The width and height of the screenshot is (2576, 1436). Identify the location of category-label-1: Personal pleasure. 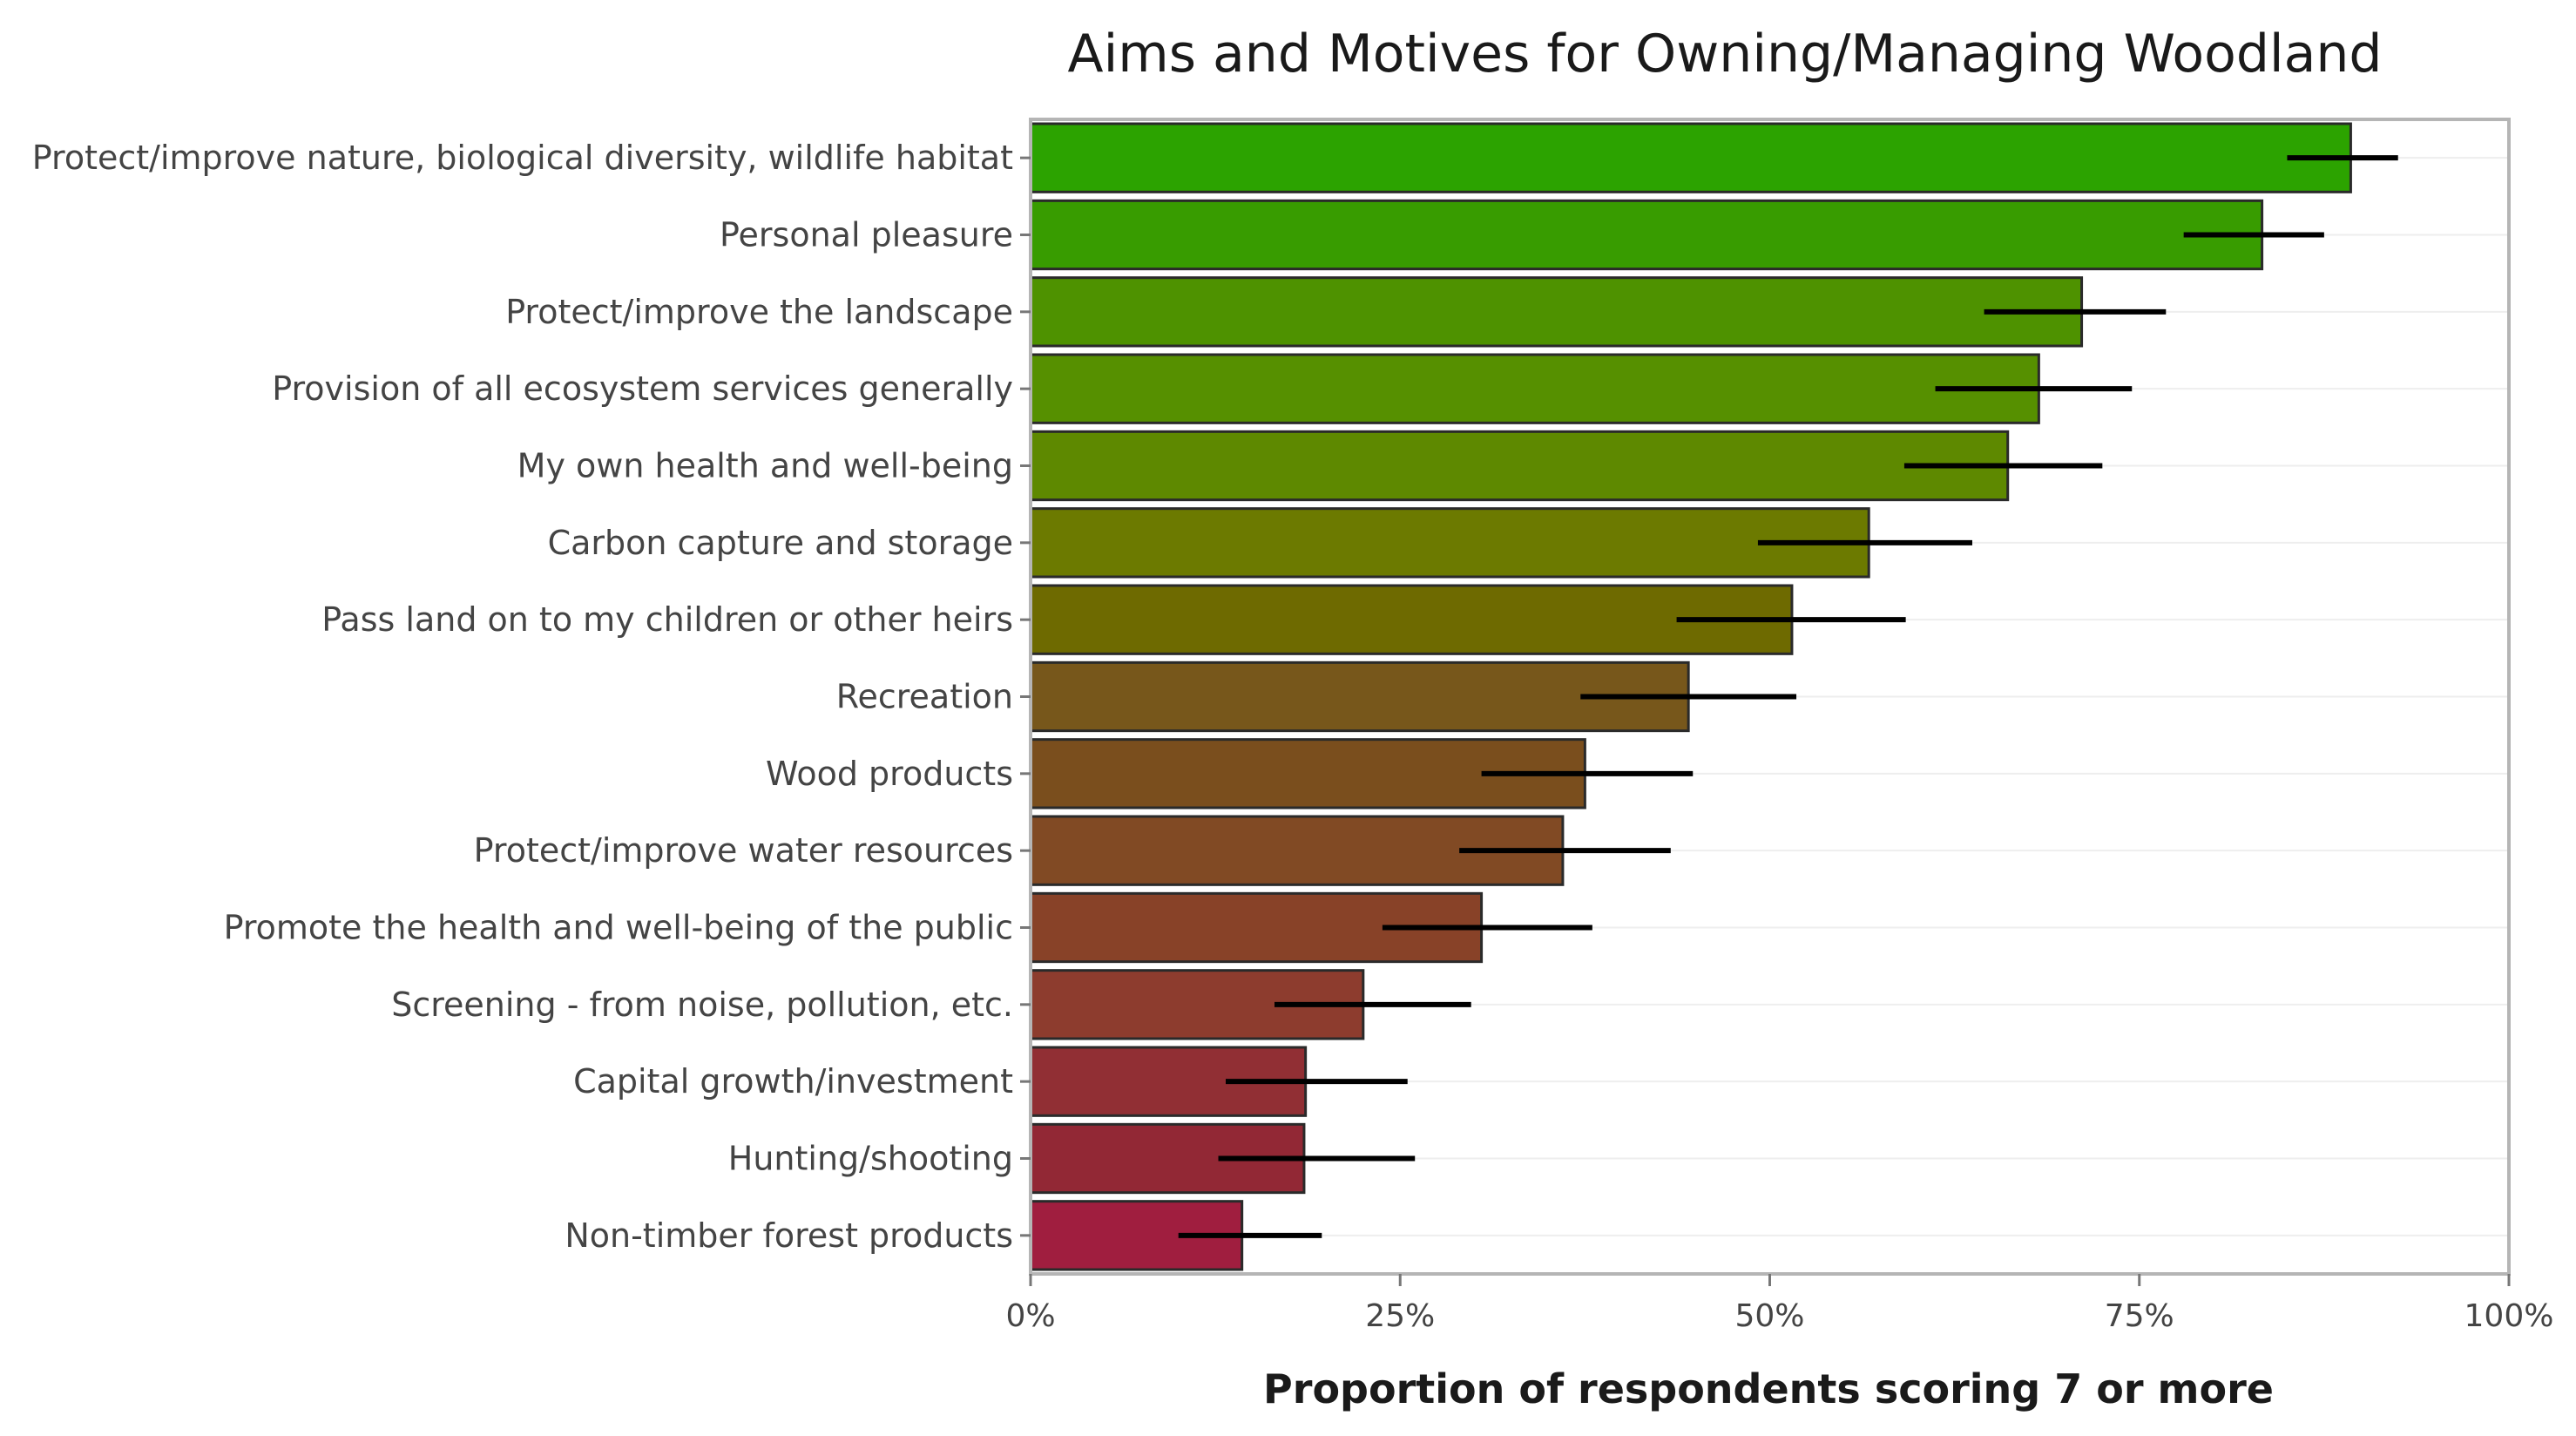
(866, 235).